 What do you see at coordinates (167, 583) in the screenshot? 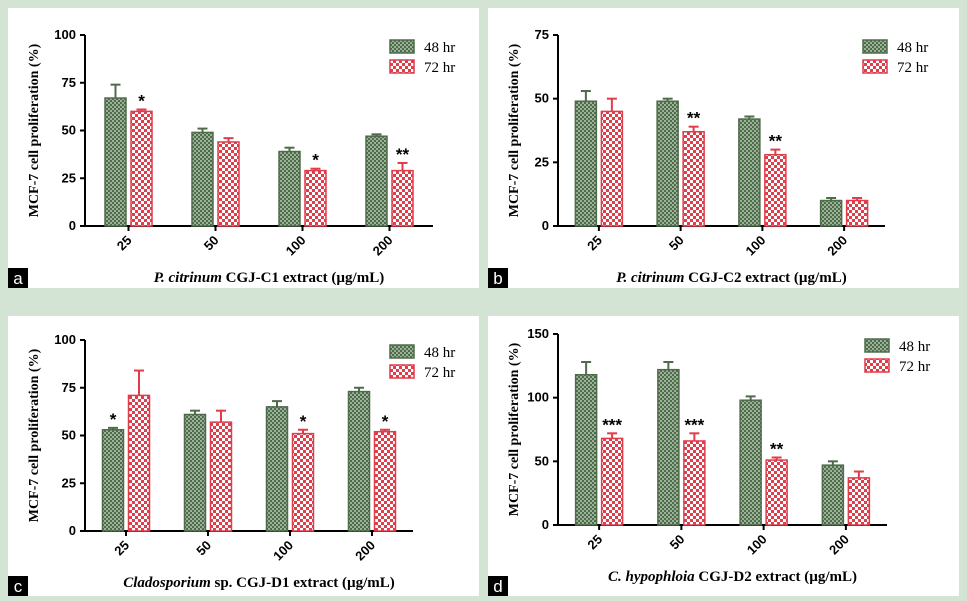
I see `x-axis-label-italic: Cladosporium` at bounding box center [167, 583].